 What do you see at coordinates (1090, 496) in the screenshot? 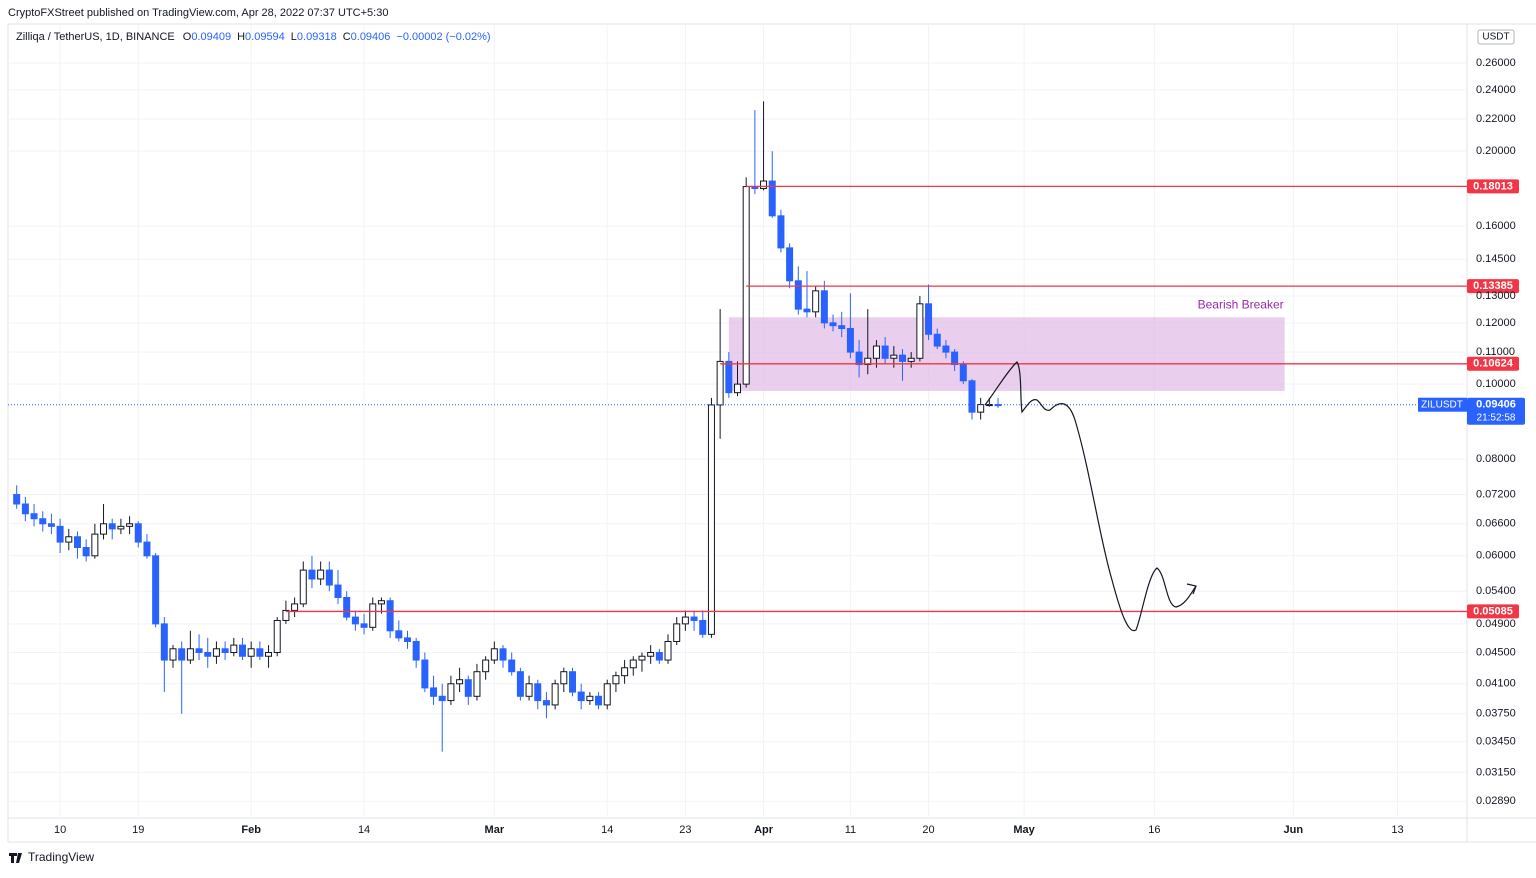
I see `projection-path` at bounding box center [1090, 496].